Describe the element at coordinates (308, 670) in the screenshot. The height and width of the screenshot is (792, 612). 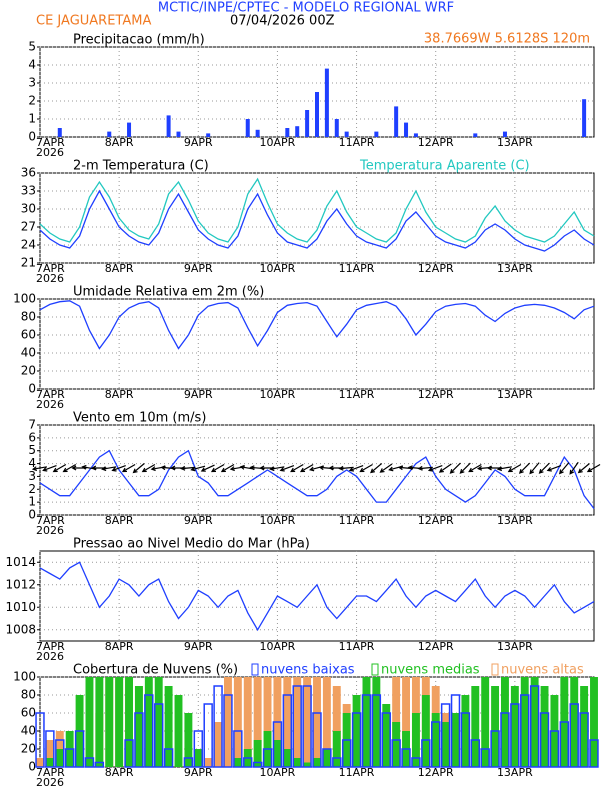
I see `legend-entry: nuvens baixas` at that location.